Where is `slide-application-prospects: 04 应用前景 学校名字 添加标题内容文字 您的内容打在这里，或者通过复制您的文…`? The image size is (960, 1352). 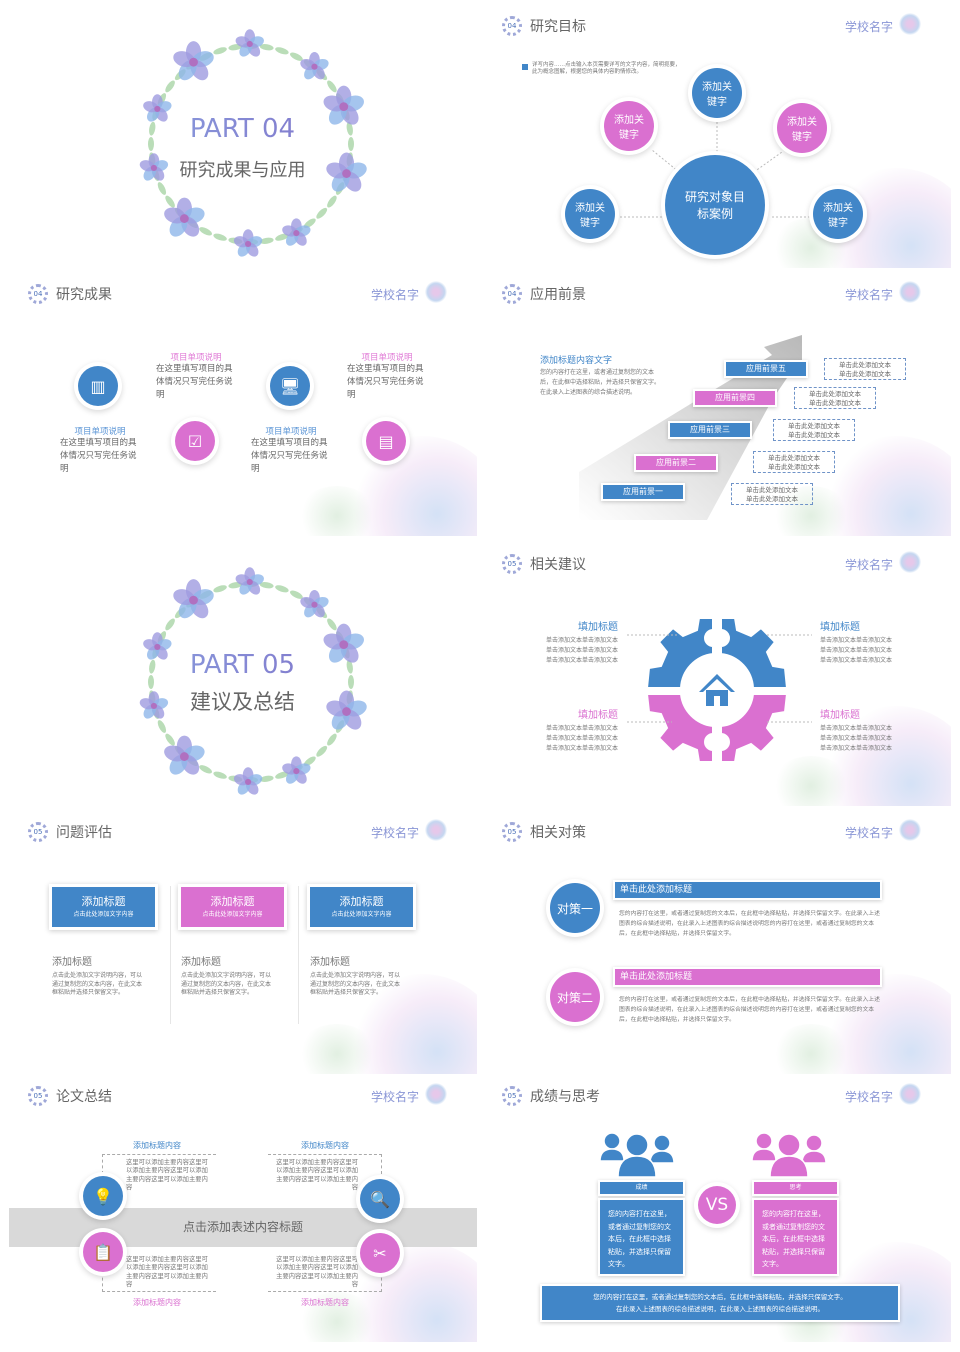
slide-application-prospects: 04 应用前景 学校名字 添加标题内容文字 您的内容打在这里，或者通过复制您的文… is located at coordinates (716, 403).